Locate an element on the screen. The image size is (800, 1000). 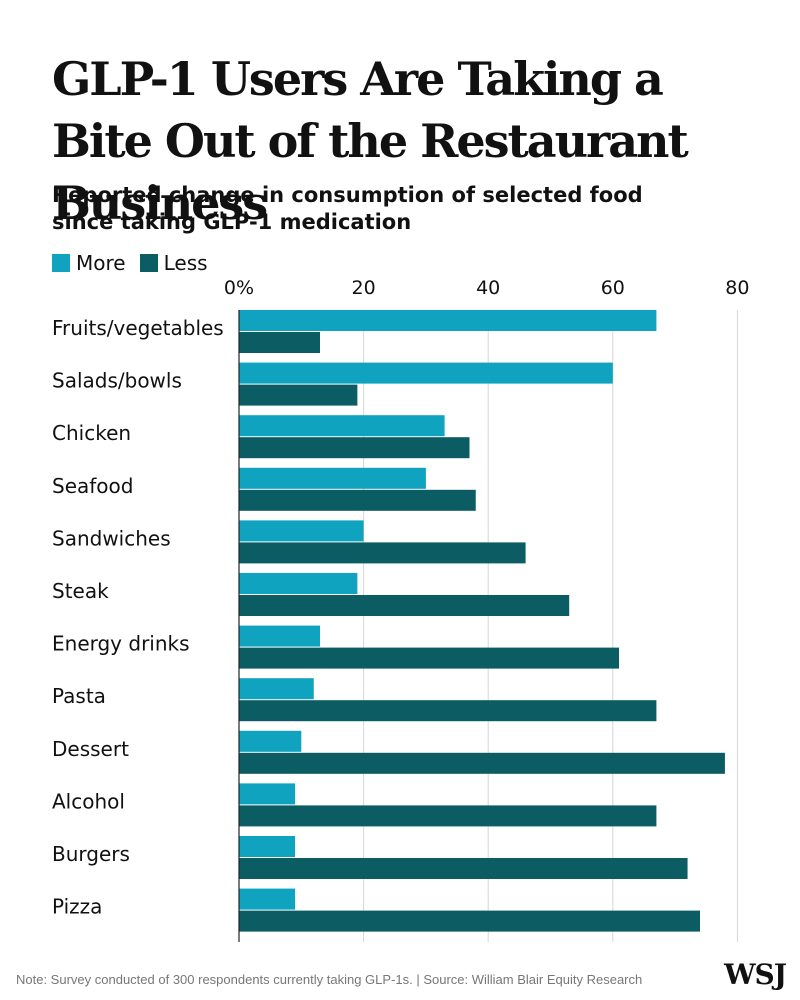
x-tick-label: 60 is located at coordinates (613, 288).